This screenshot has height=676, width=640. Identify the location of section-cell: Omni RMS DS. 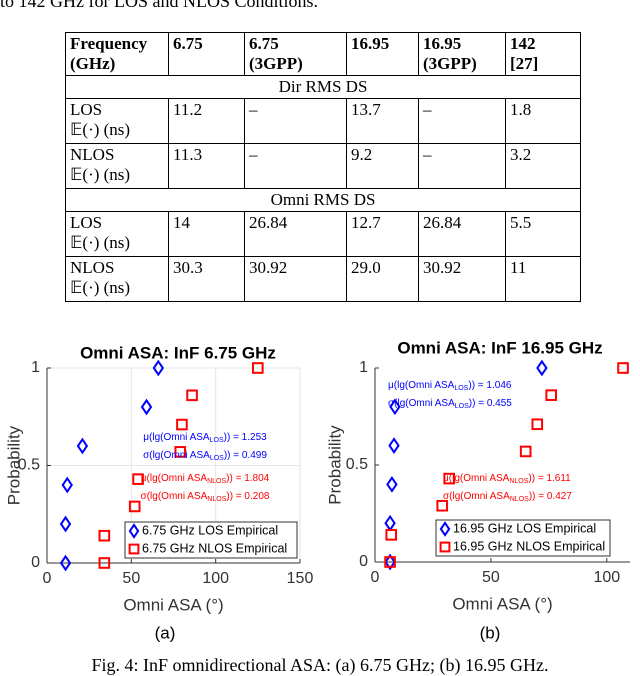
(323, 200).